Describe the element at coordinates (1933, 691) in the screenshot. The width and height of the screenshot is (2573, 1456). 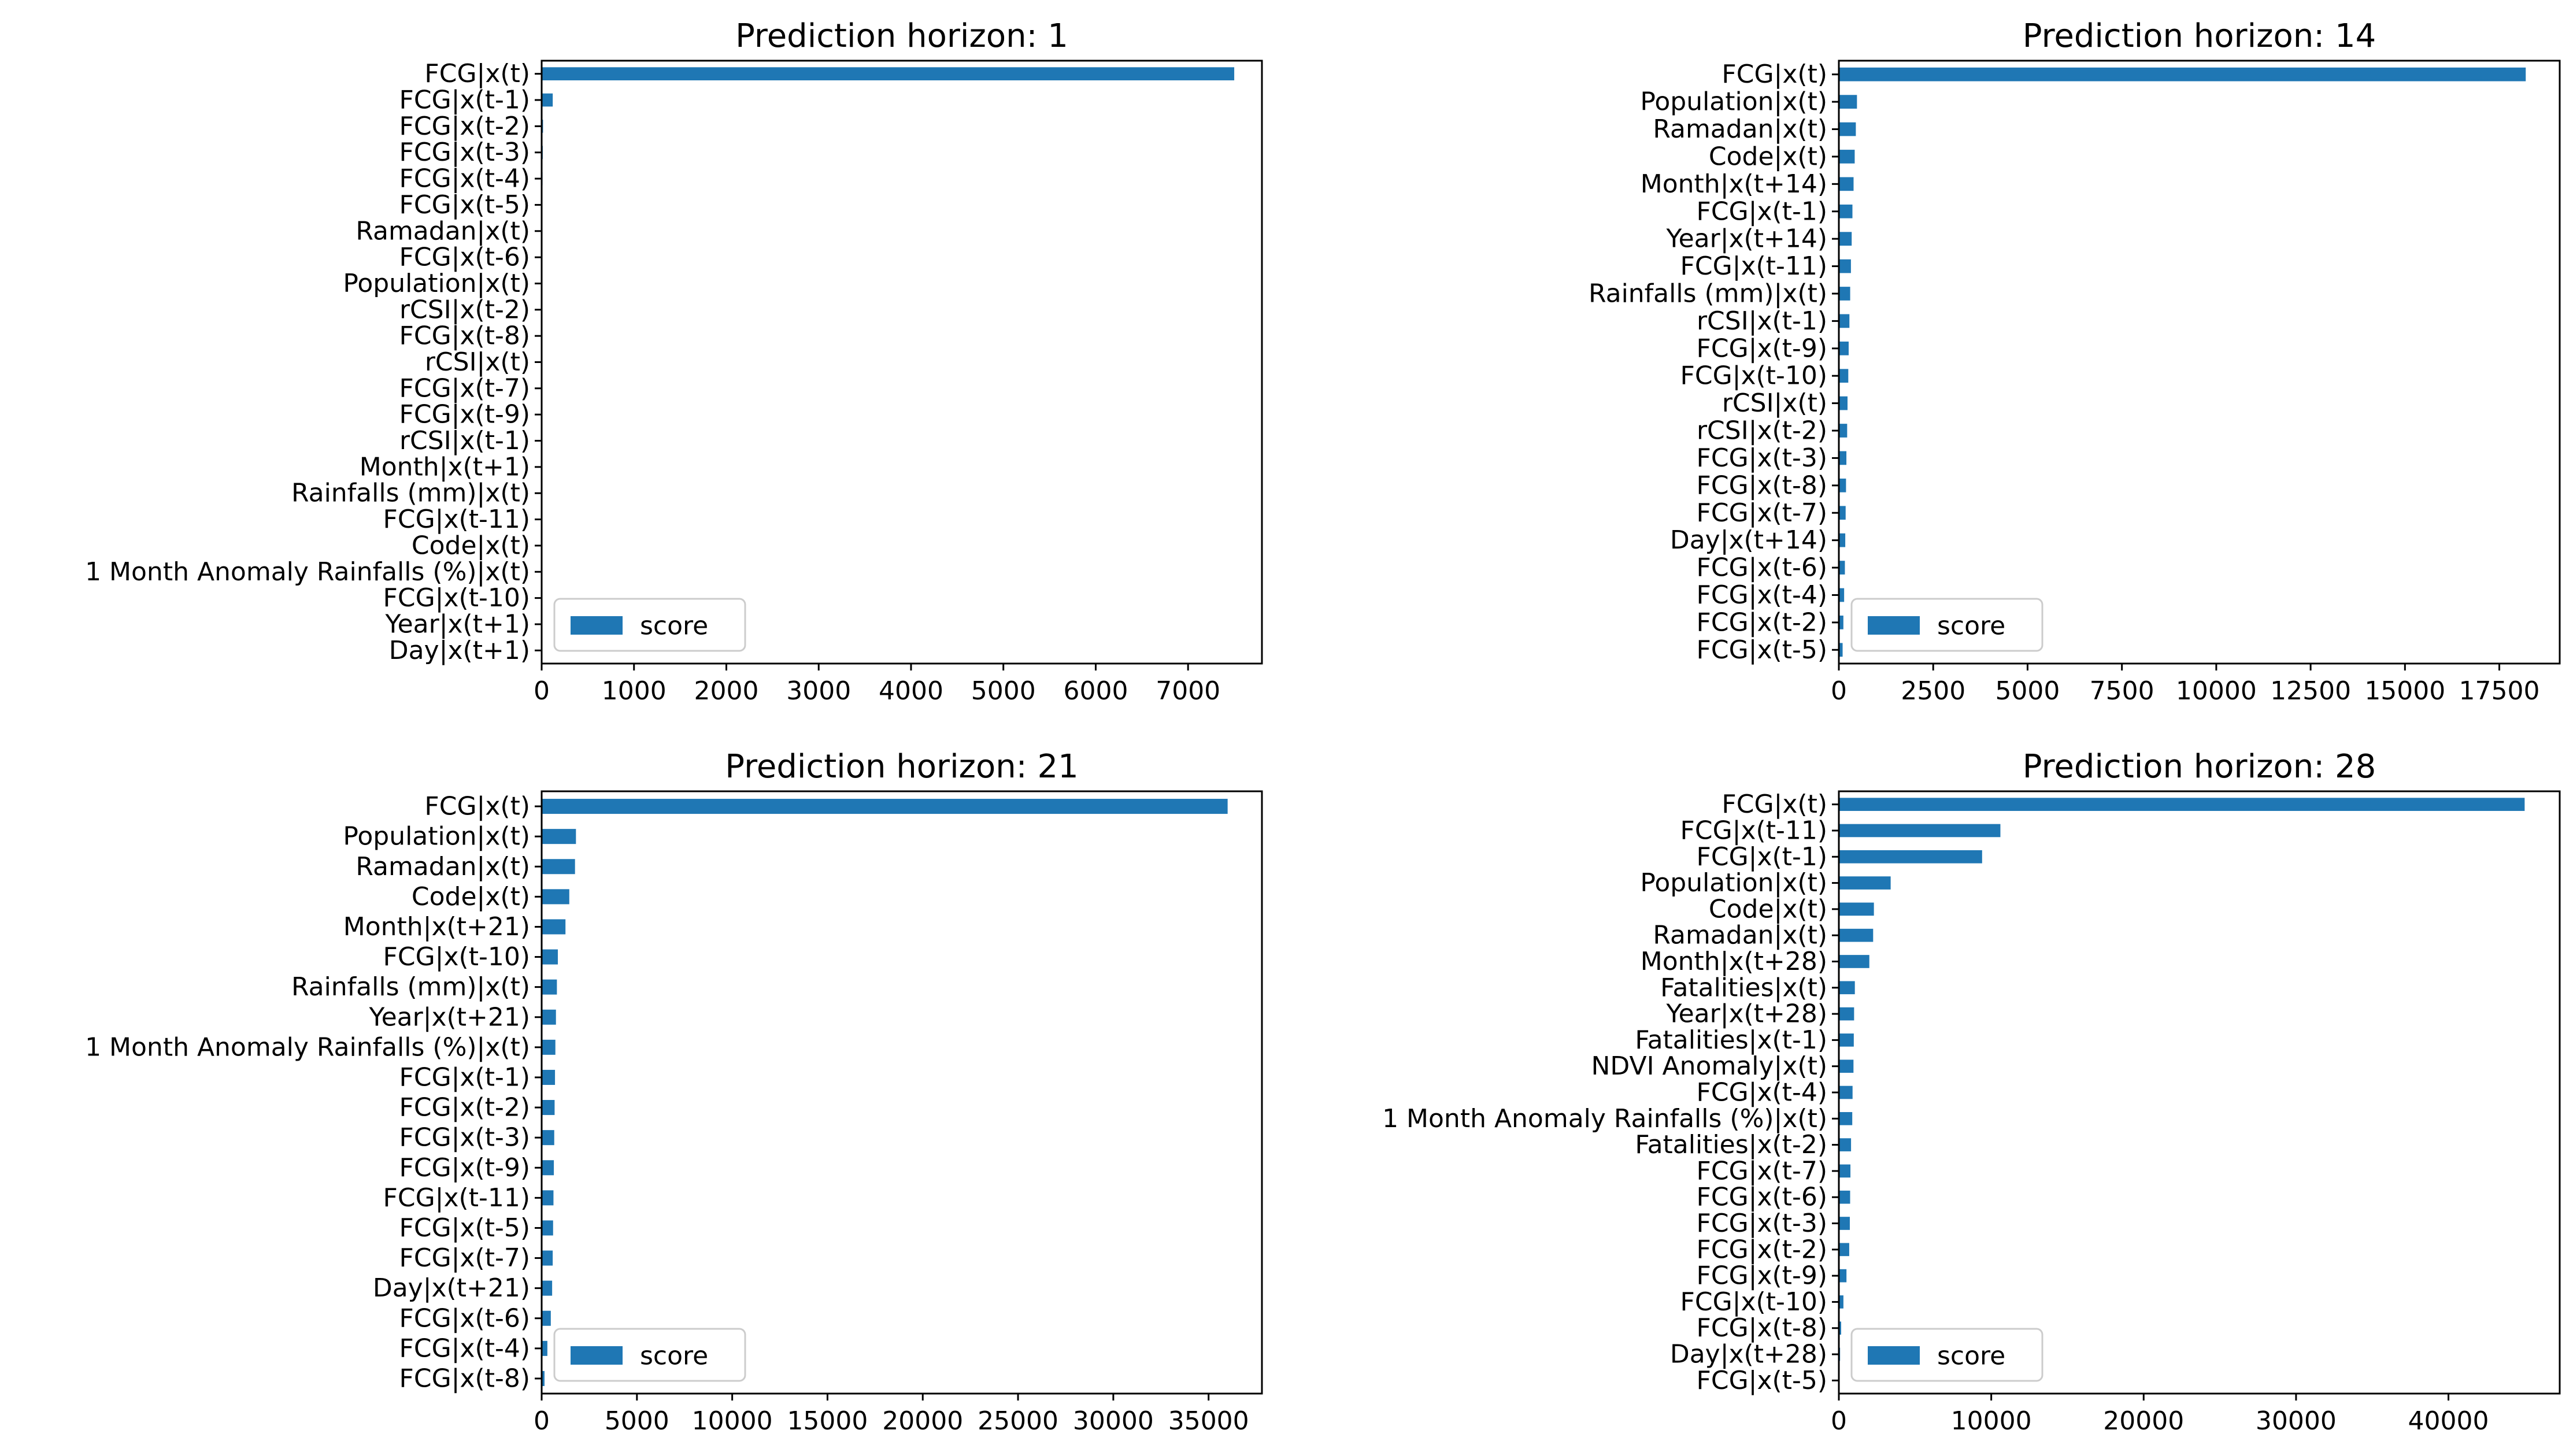
I see `x-tick-label: 2500` at that location.